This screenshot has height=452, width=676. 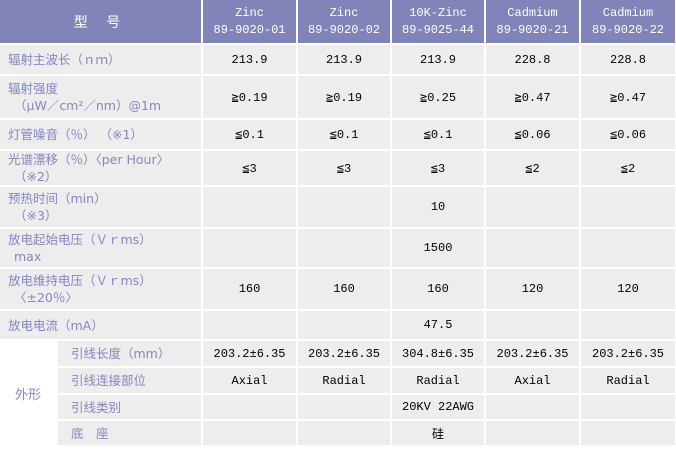 I want to click on spec-row: 放电维持电压（Ｖｒms） 〈±20％〉 160 160 160 120 120, so click(x=338, y=289).